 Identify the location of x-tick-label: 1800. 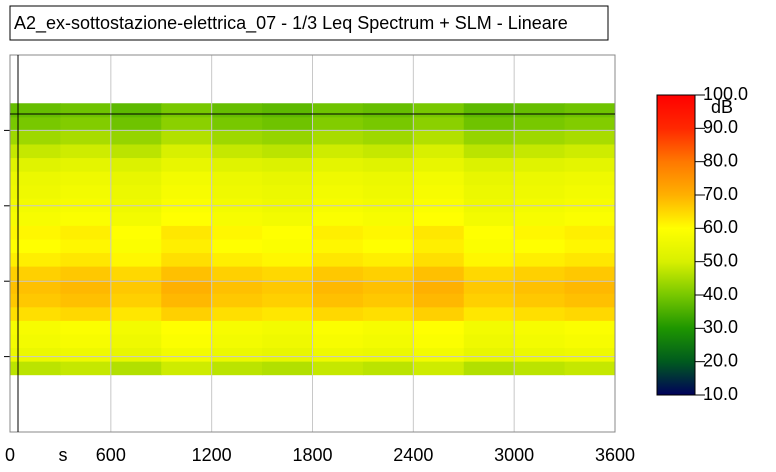
(312, 455).